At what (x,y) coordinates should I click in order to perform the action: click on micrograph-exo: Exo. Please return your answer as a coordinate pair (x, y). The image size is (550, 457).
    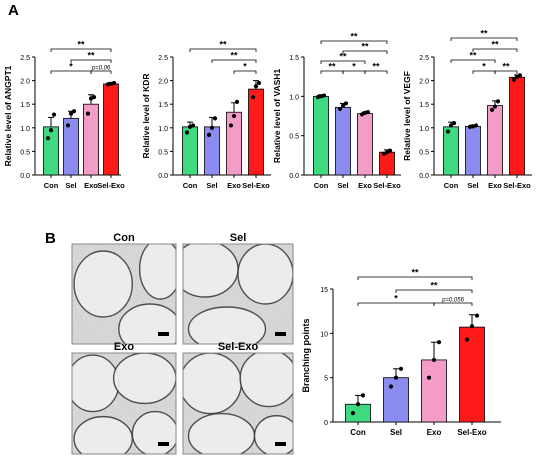
    Looking at the image, I should click on (124, 398).